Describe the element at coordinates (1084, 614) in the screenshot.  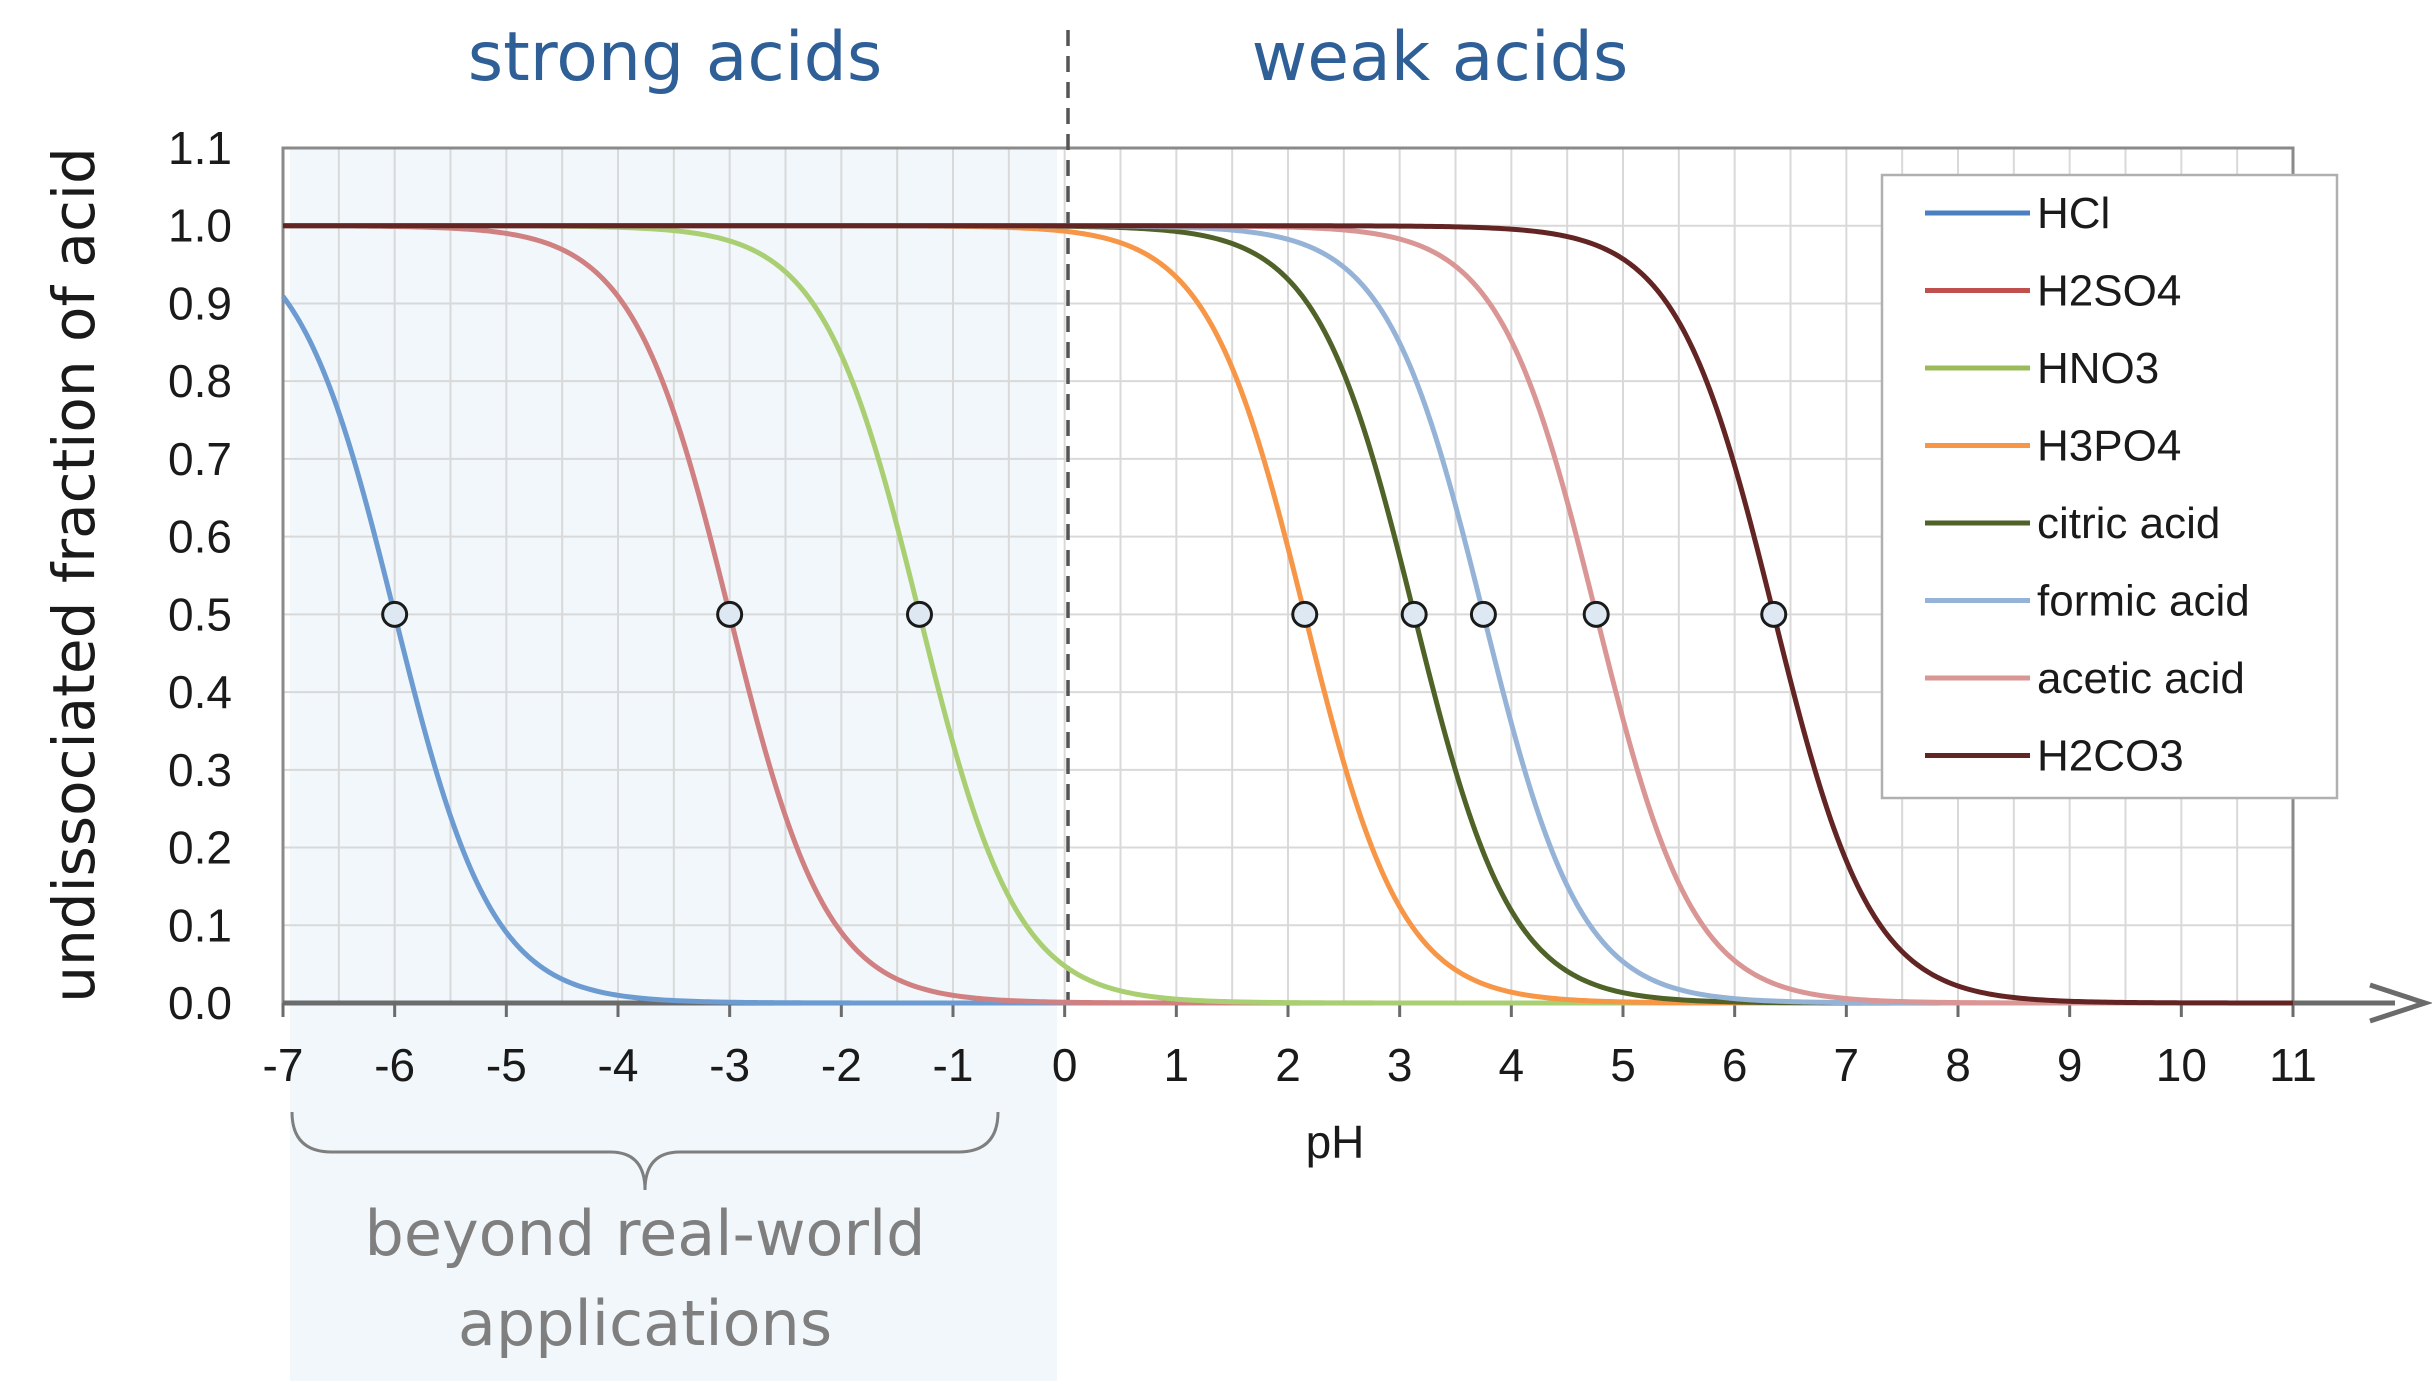
I see `half-dissociation-markers` at that location.